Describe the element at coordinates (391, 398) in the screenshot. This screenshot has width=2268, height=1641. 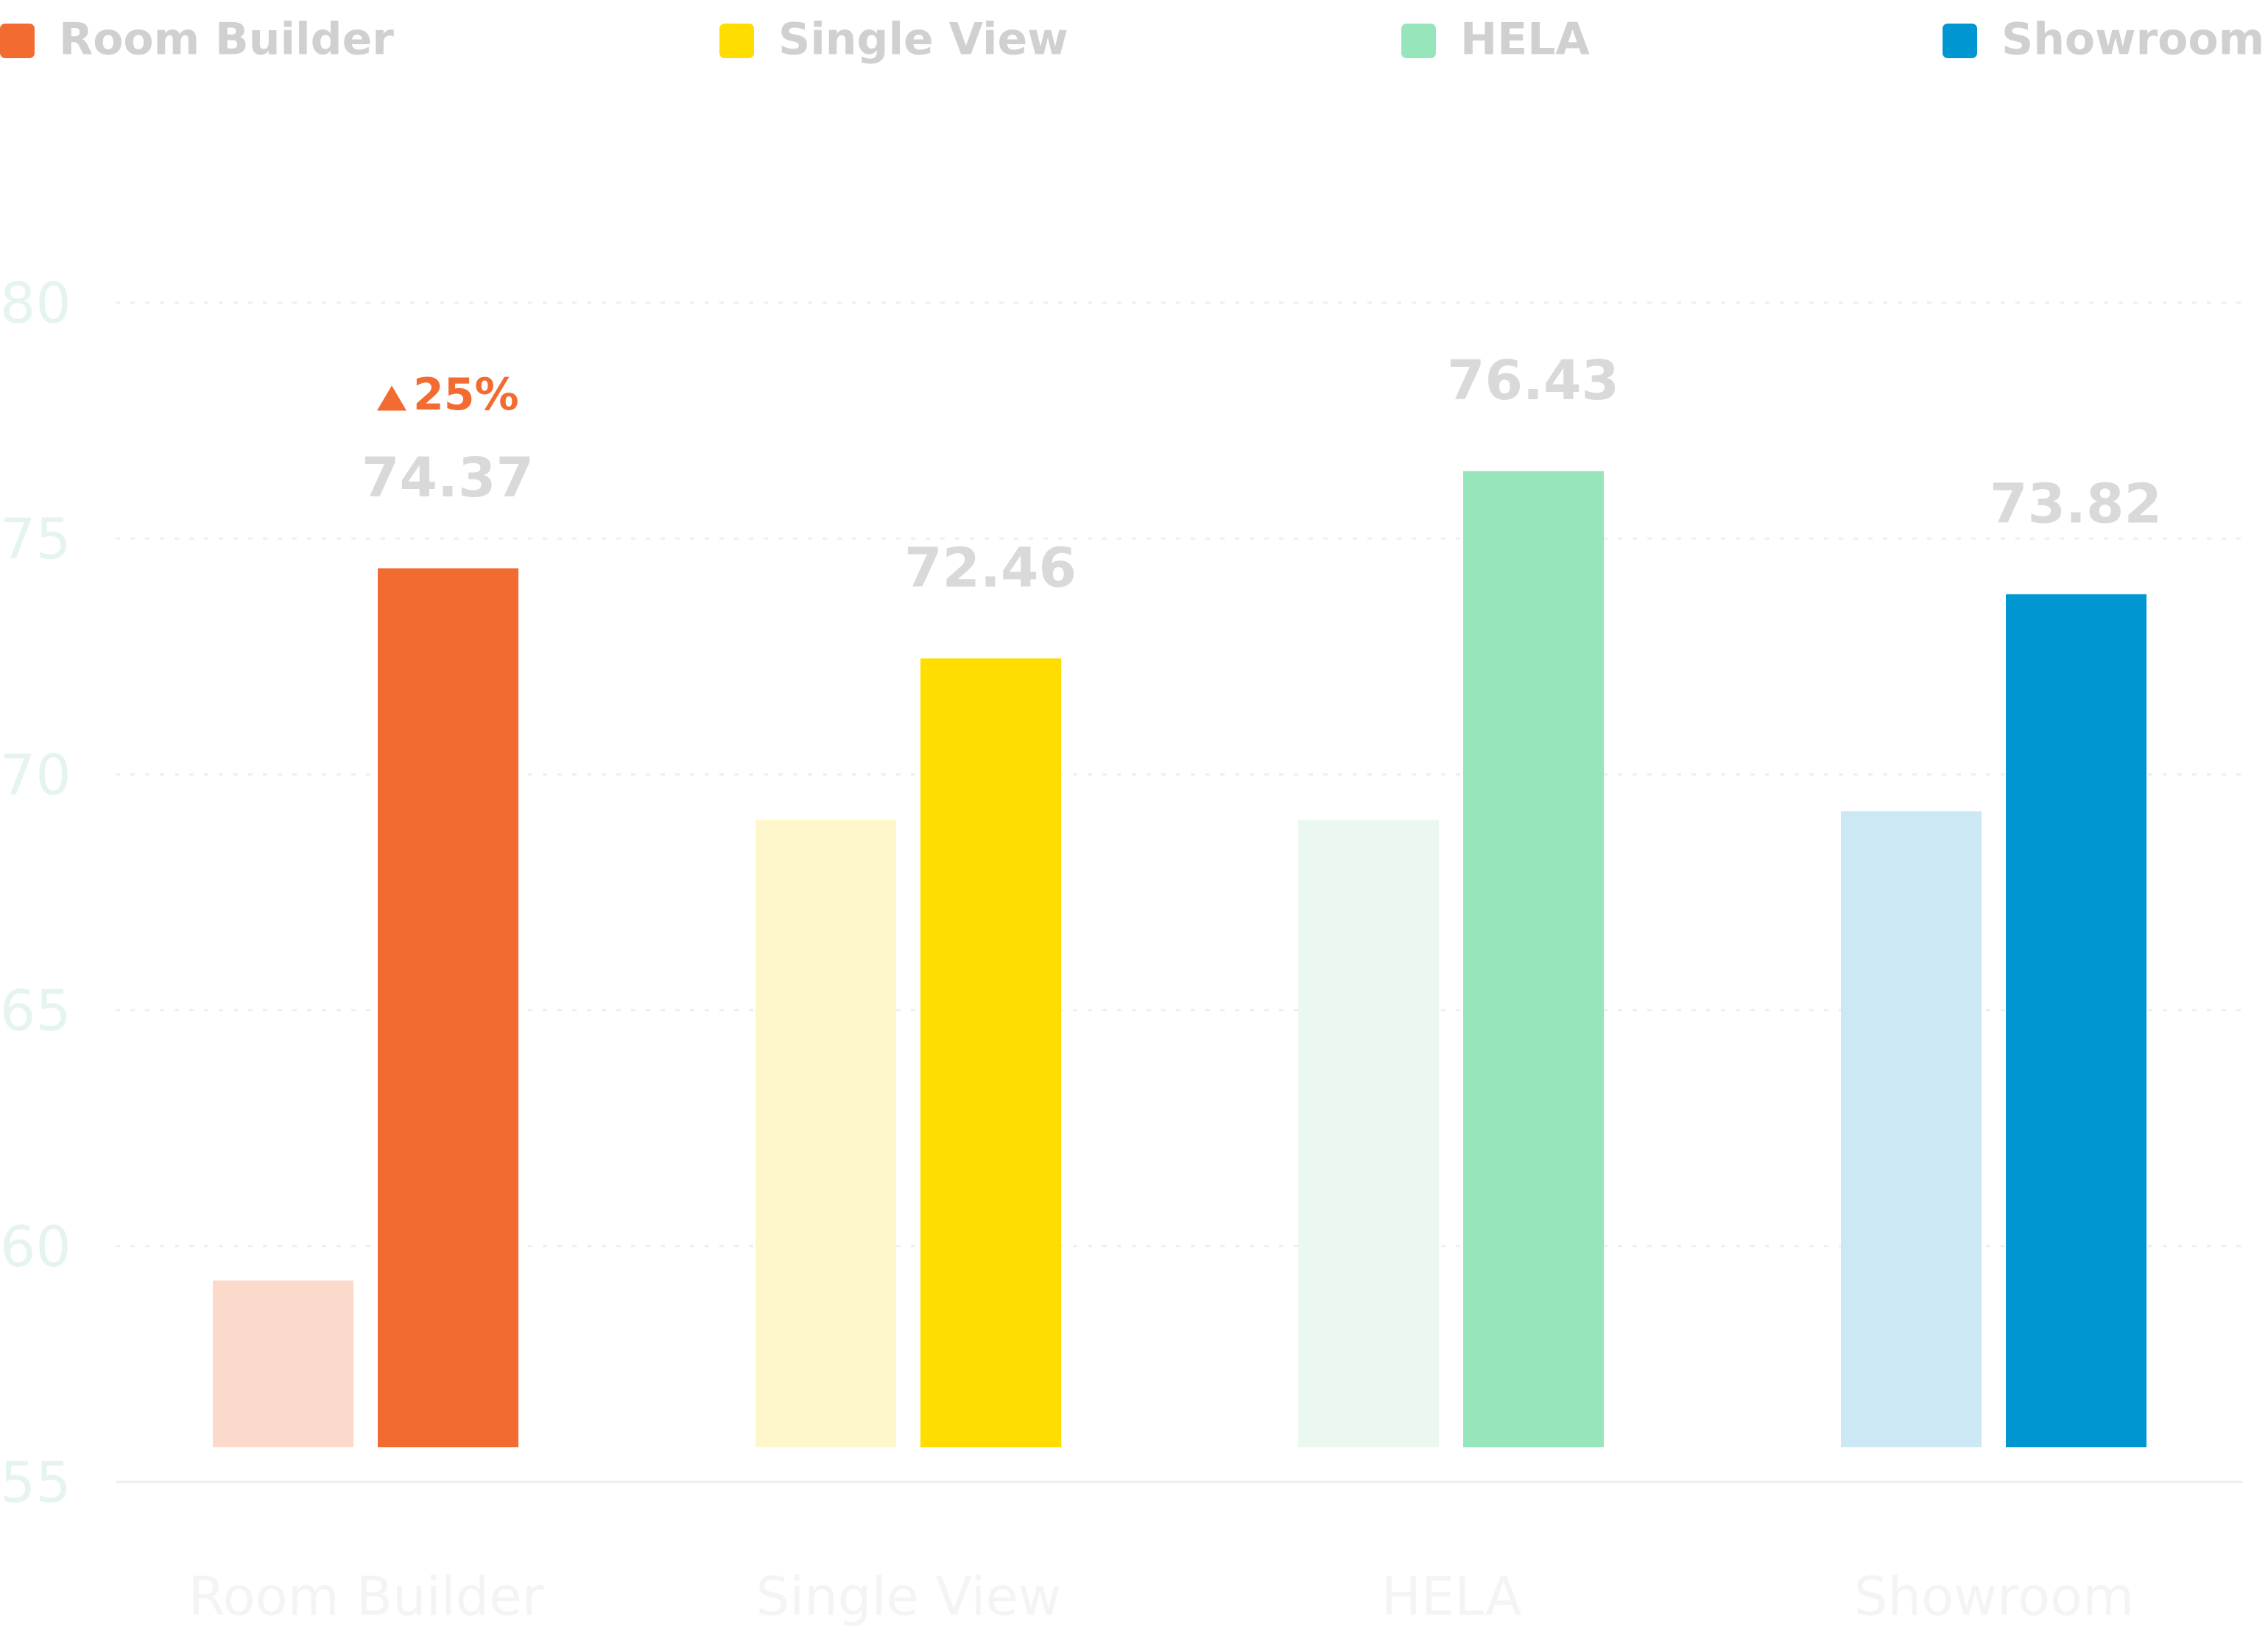
I see `annotation-arrow` at that location.